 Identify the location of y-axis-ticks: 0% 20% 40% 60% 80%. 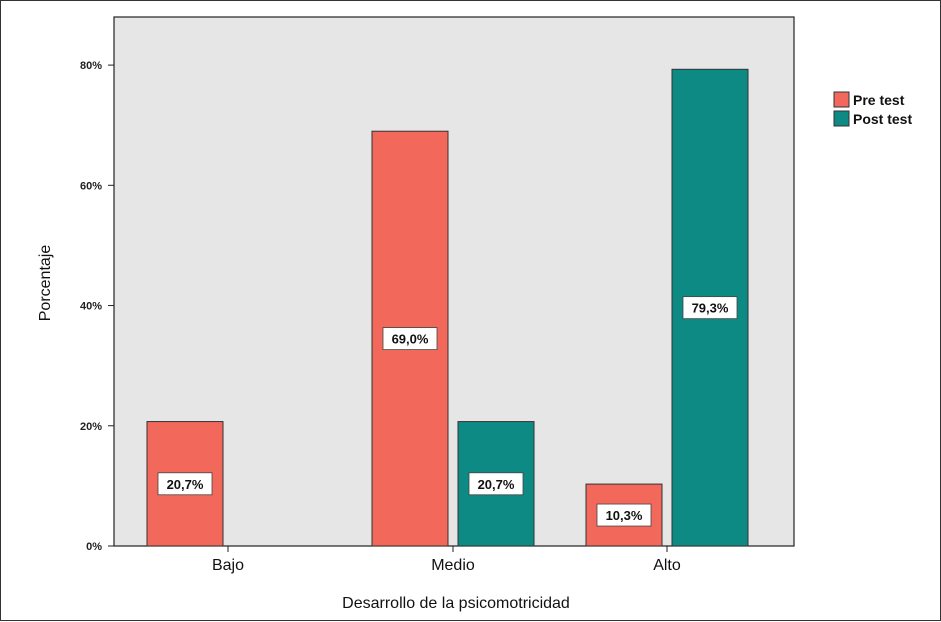
(97, 306).